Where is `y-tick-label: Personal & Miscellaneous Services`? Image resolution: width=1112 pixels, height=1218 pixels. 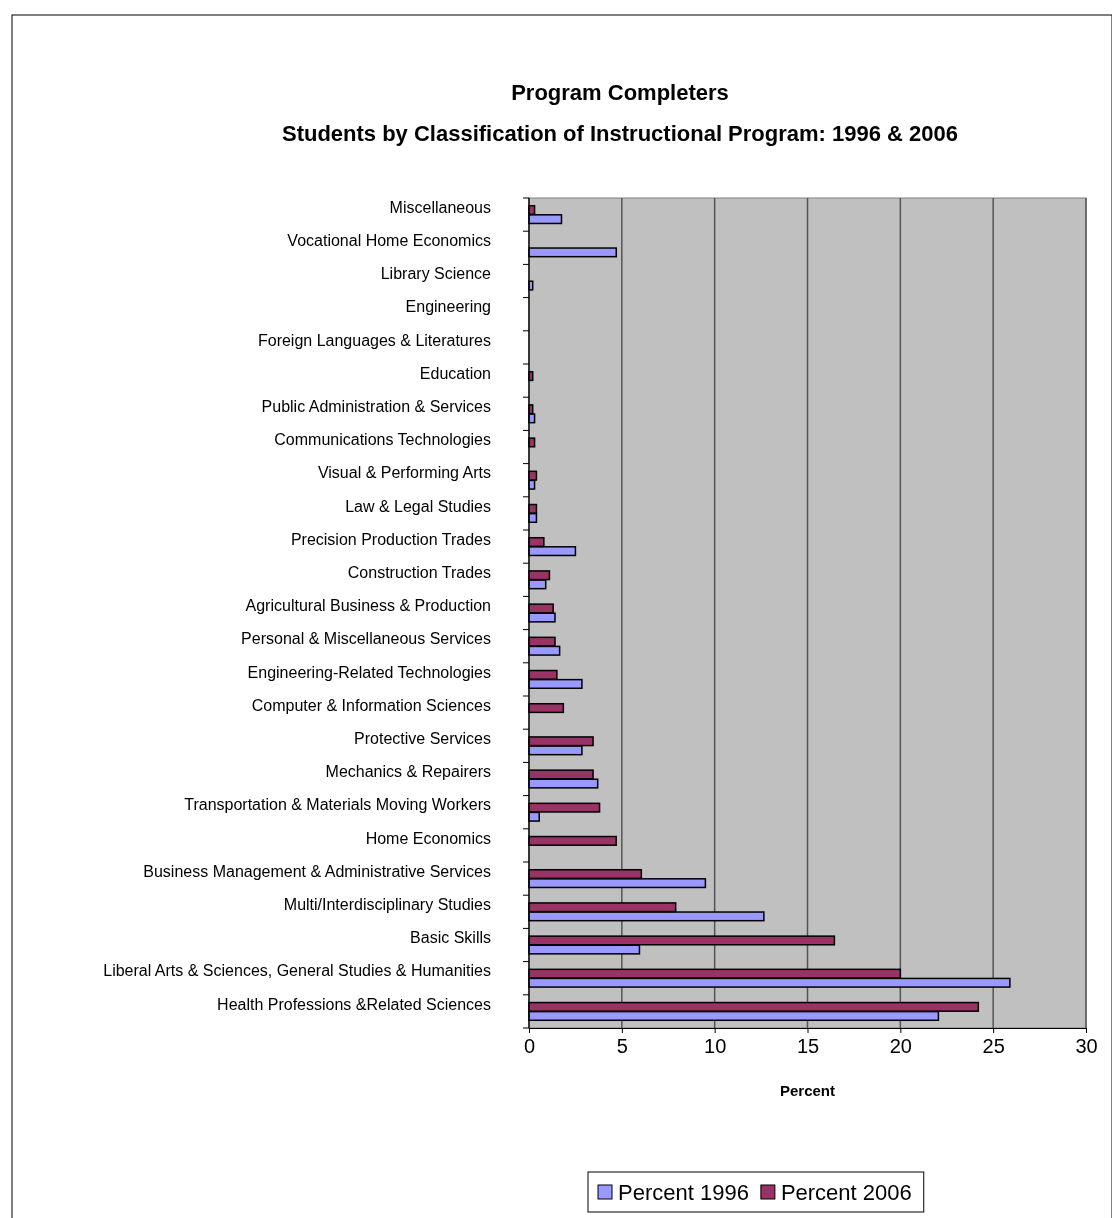
y-tick-label: Personal & Miscellaneous Services is located at coordinates (366, 639).